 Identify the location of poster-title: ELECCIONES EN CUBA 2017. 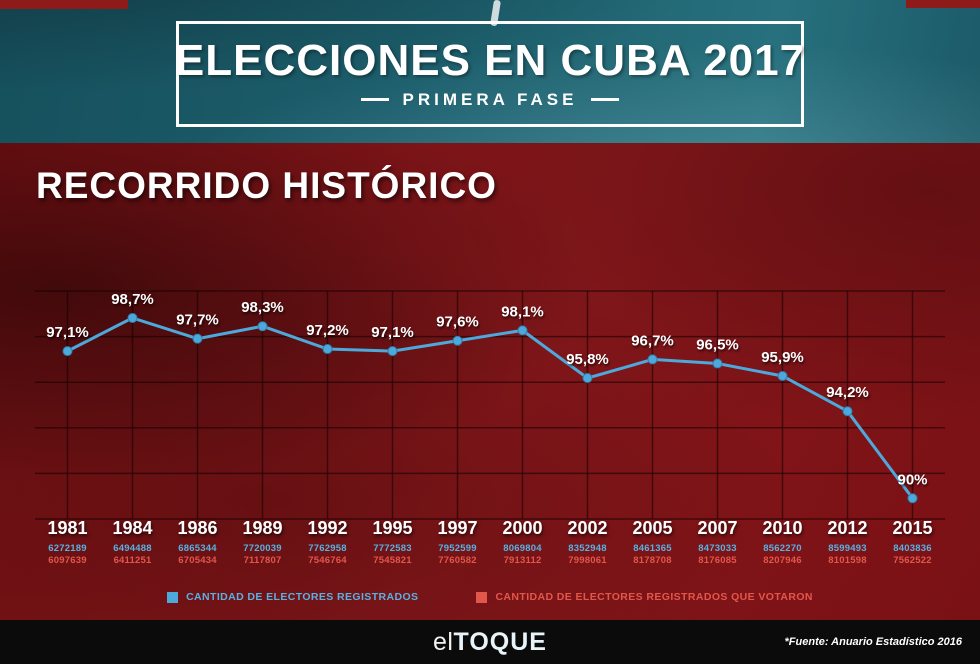
(490, 60).